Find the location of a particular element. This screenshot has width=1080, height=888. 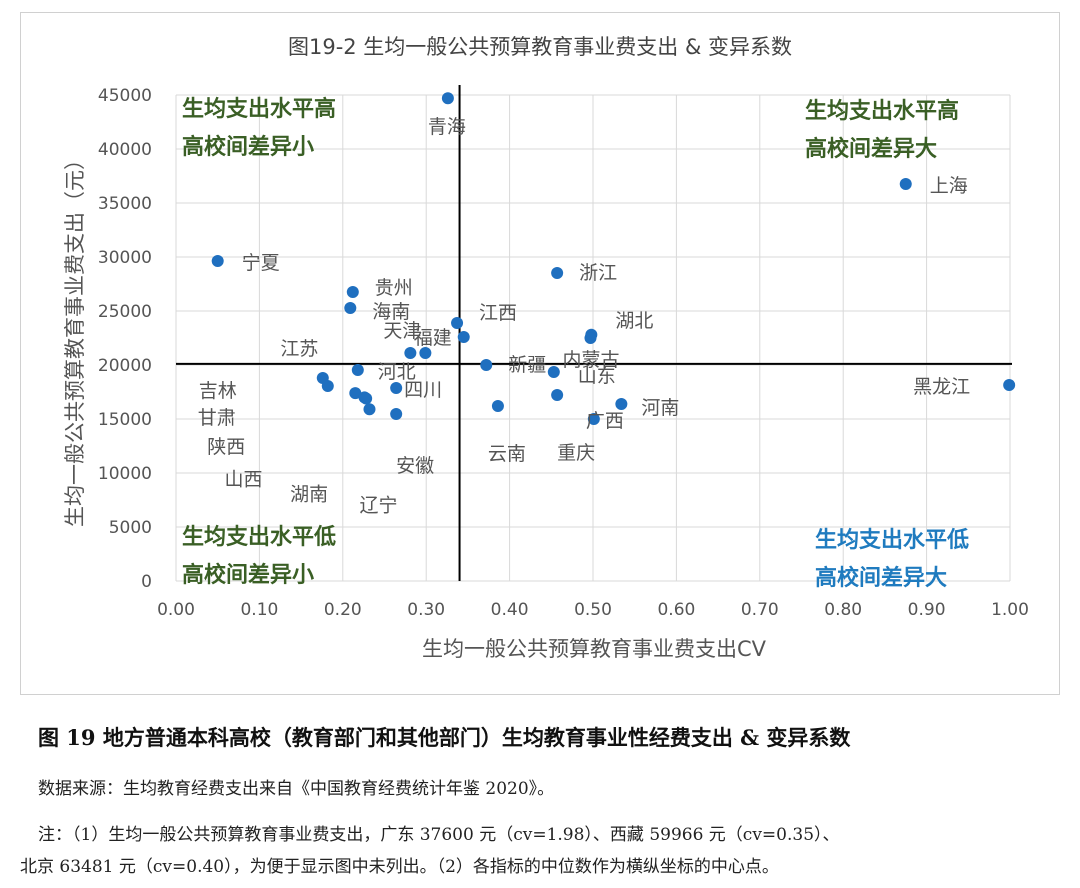

data-label: 江西 is located at coordinates (498, 313).